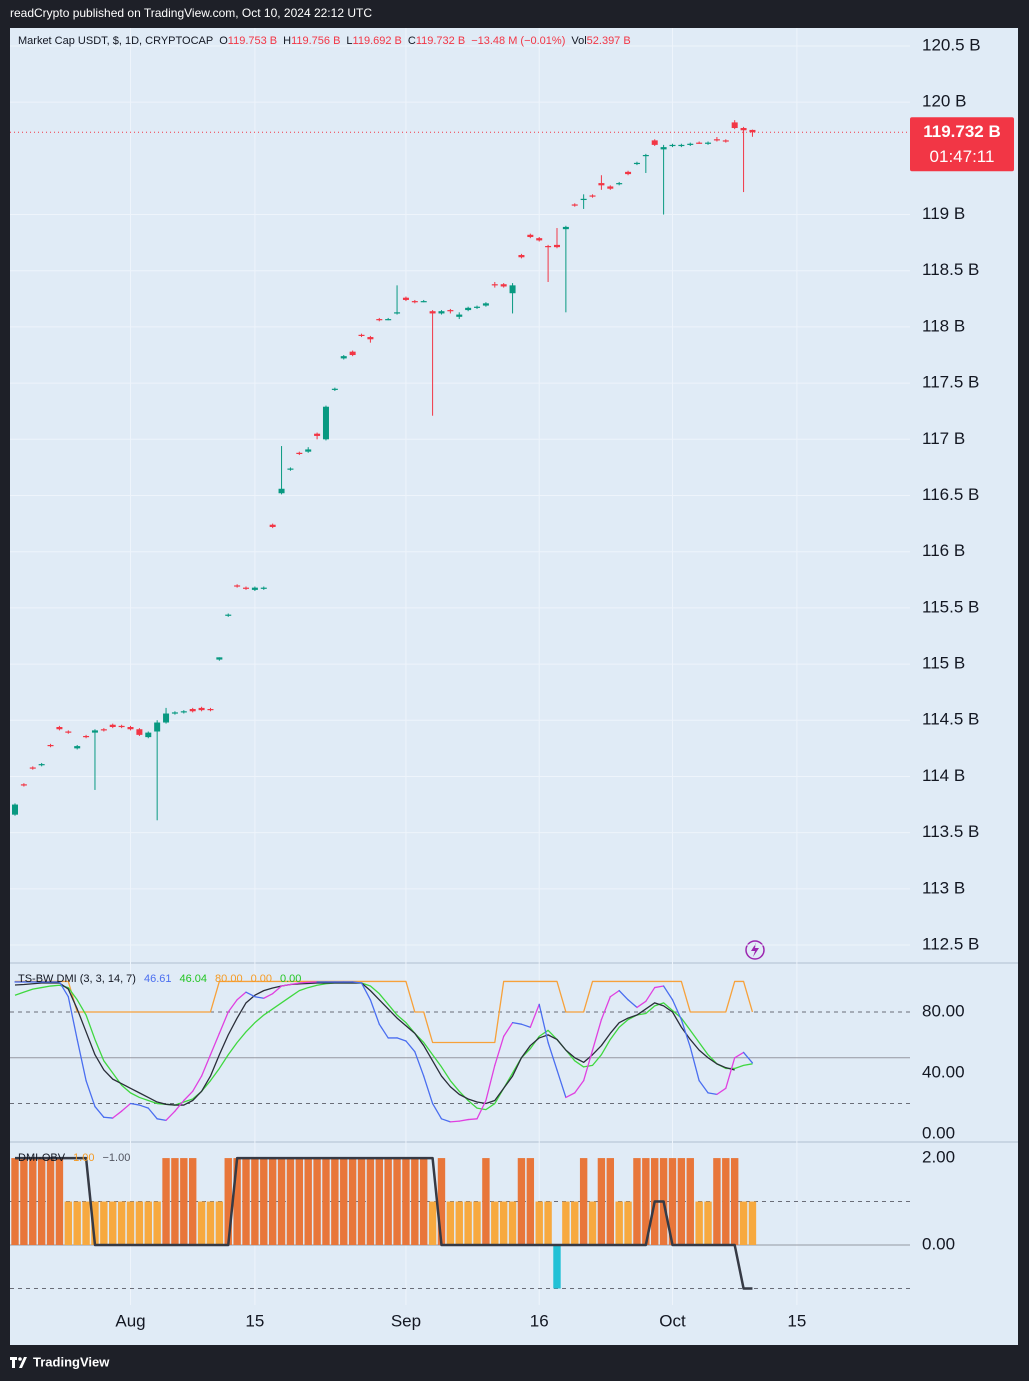 This screenshot has width=1029, height=1381. I want to click on legend-value: 80.00, so click(229, 979).